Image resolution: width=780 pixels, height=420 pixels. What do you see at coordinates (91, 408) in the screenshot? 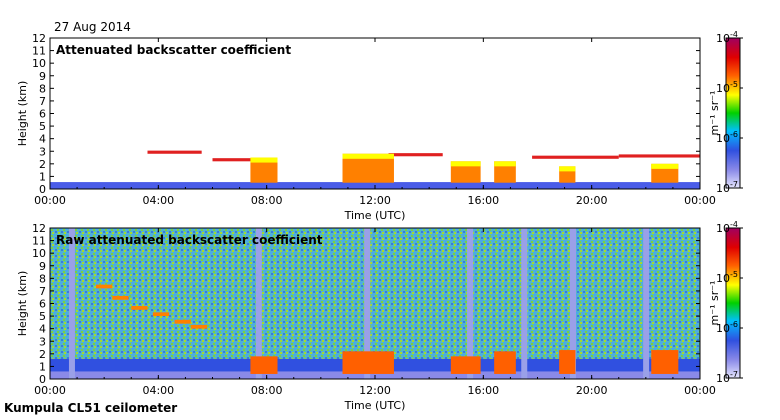
I see `instrument-label: Kumpula CL51 ceilometer` at bounding box center [91, 408].